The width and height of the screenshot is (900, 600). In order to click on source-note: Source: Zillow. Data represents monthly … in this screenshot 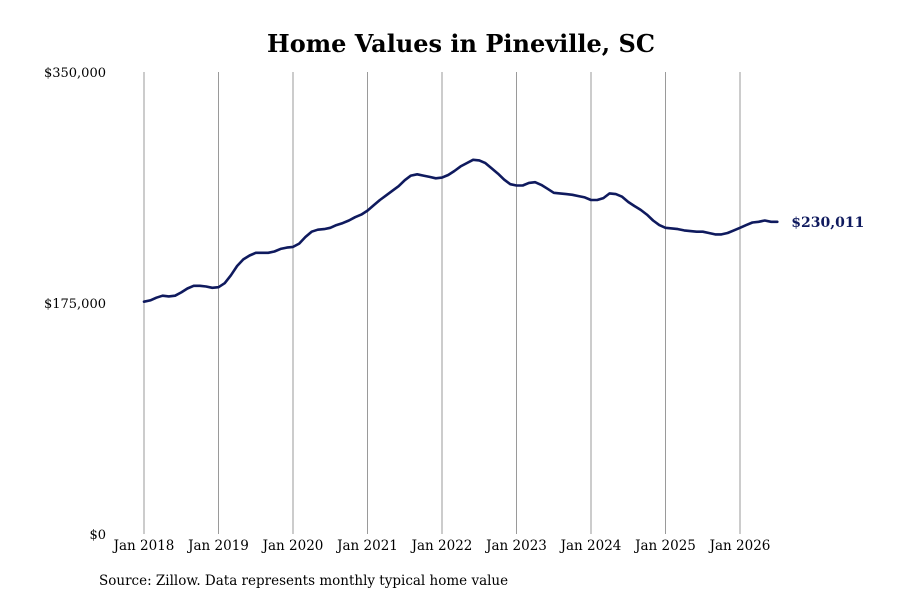, I will do `click(304, 581)`.